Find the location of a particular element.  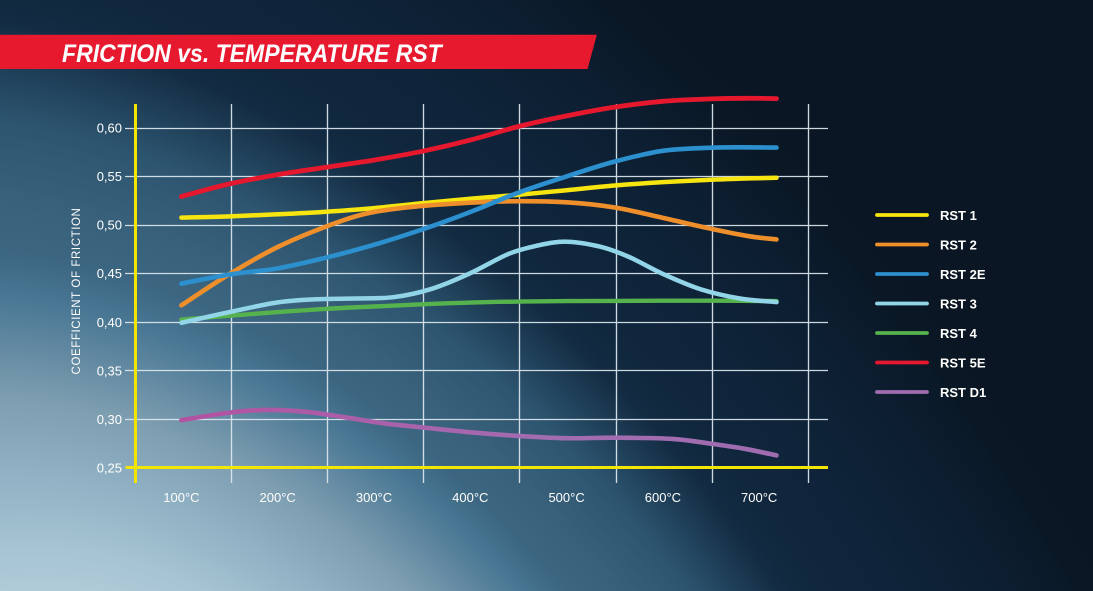

svg-text: 200°C is located at coordinates (278, 497).